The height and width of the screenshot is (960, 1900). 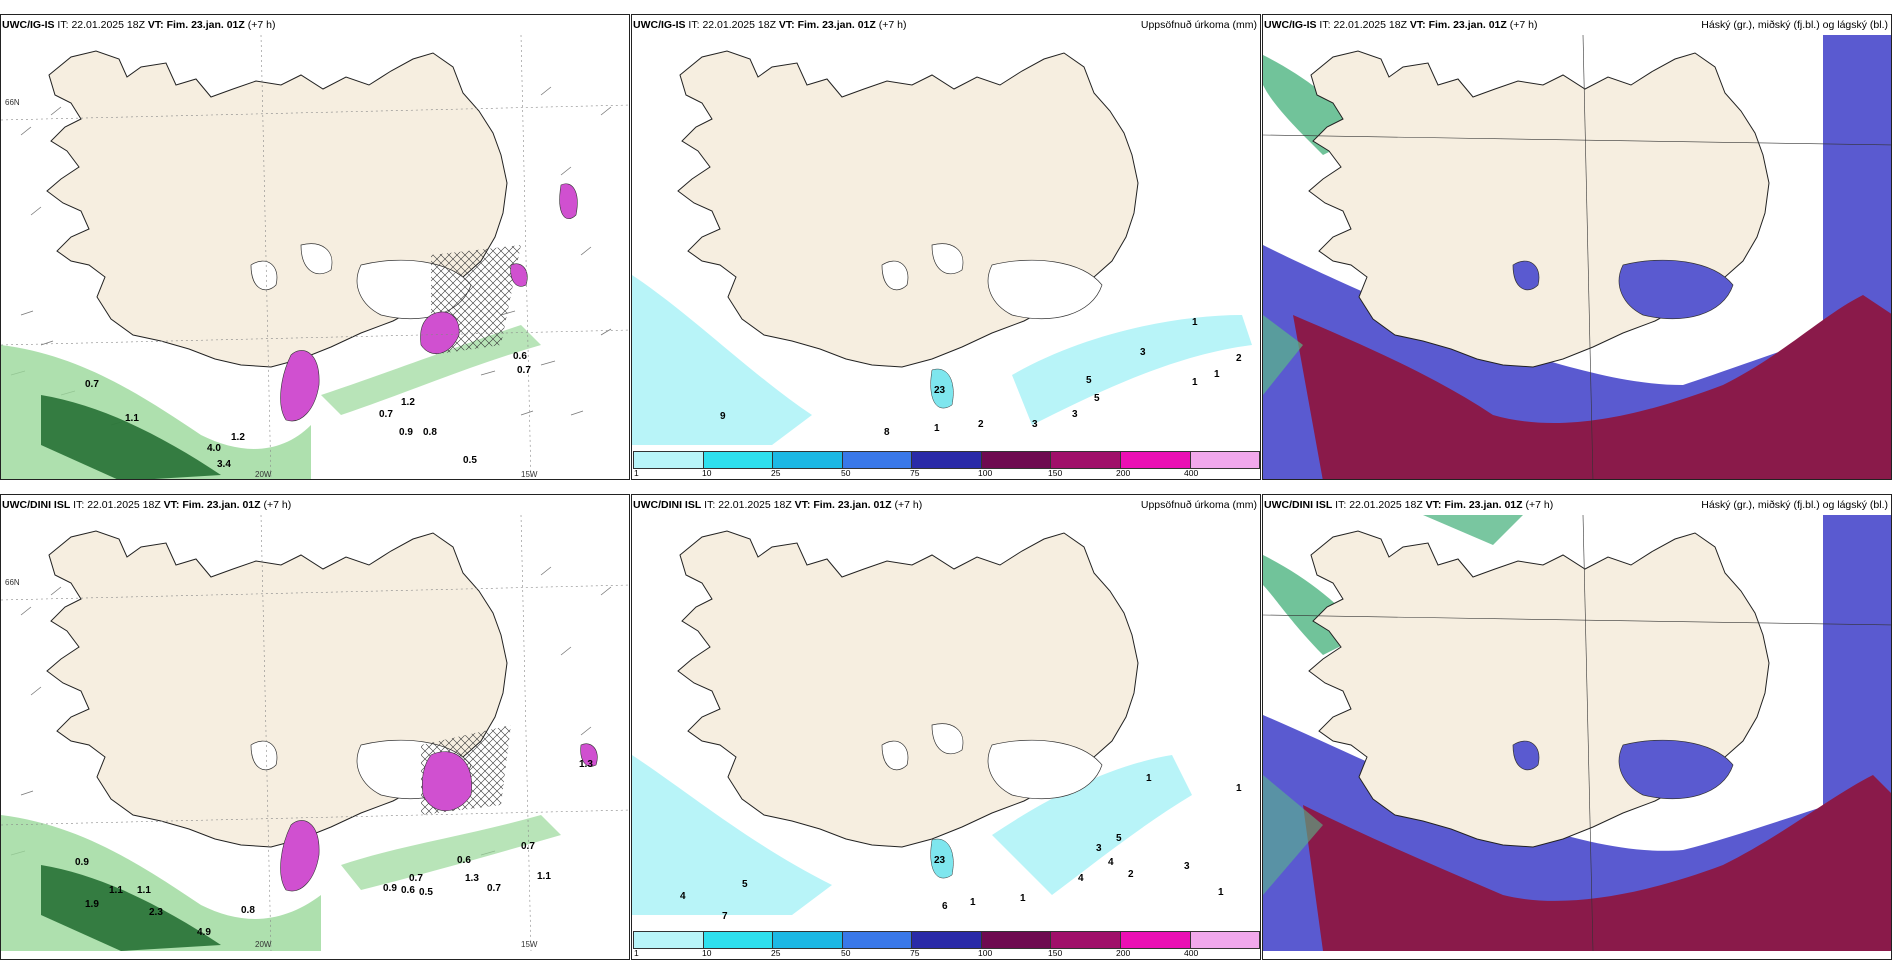 What do you see at coordinates (224, 464) in the screenshot?
I see `svg-text: 3.4` at bounding box center [224, 464].